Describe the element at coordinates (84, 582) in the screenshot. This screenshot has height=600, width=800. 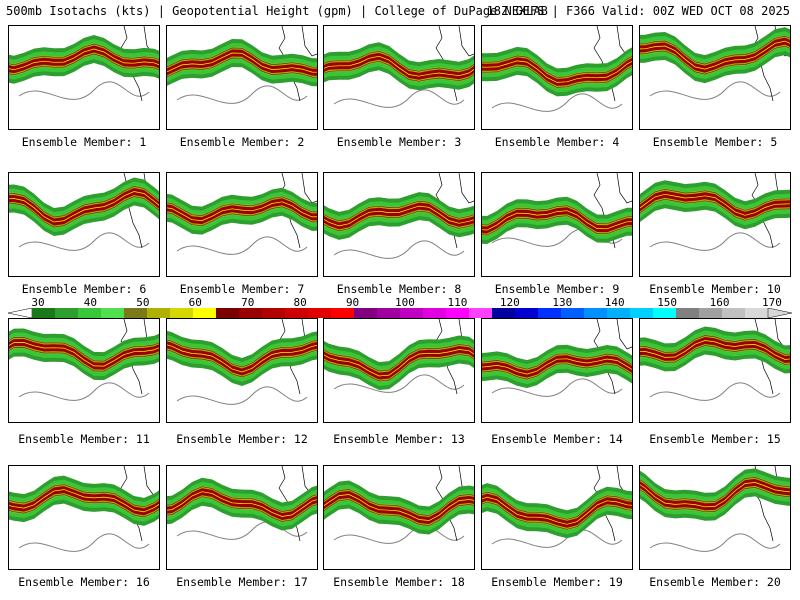
I see `ensemble-member-label: Ensemble Member: 16` at that location.